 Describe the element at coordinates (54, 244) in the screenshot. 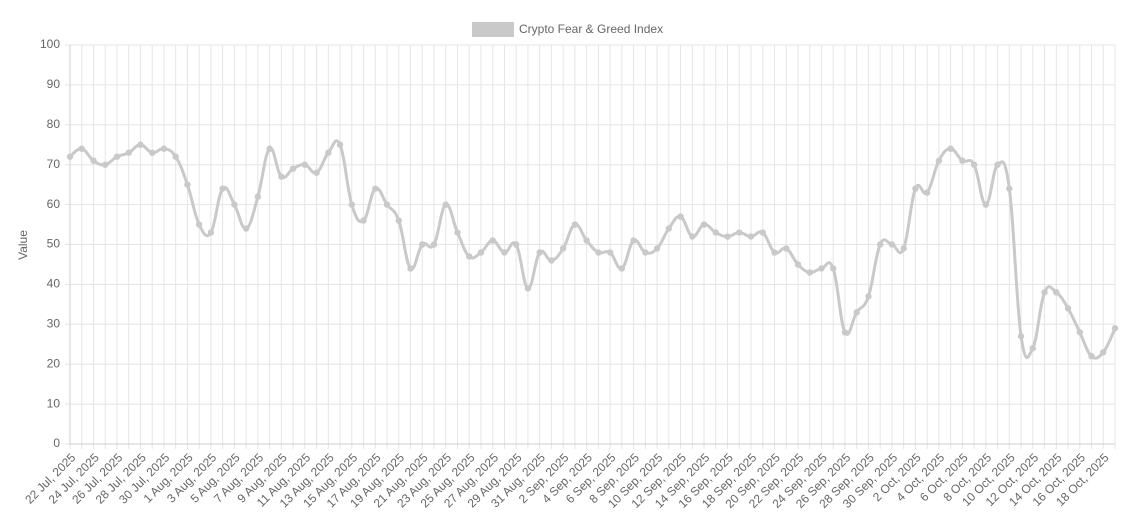

I see `y-tick-label: 50` at that location.